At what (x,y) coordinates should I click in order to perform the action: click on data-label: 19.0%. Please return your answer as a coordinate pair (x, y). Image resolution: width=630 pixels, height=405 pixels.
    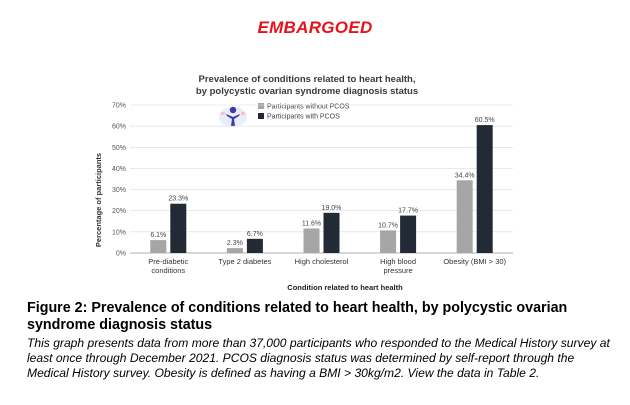
    Looking at the image, I should click on (332, 208).